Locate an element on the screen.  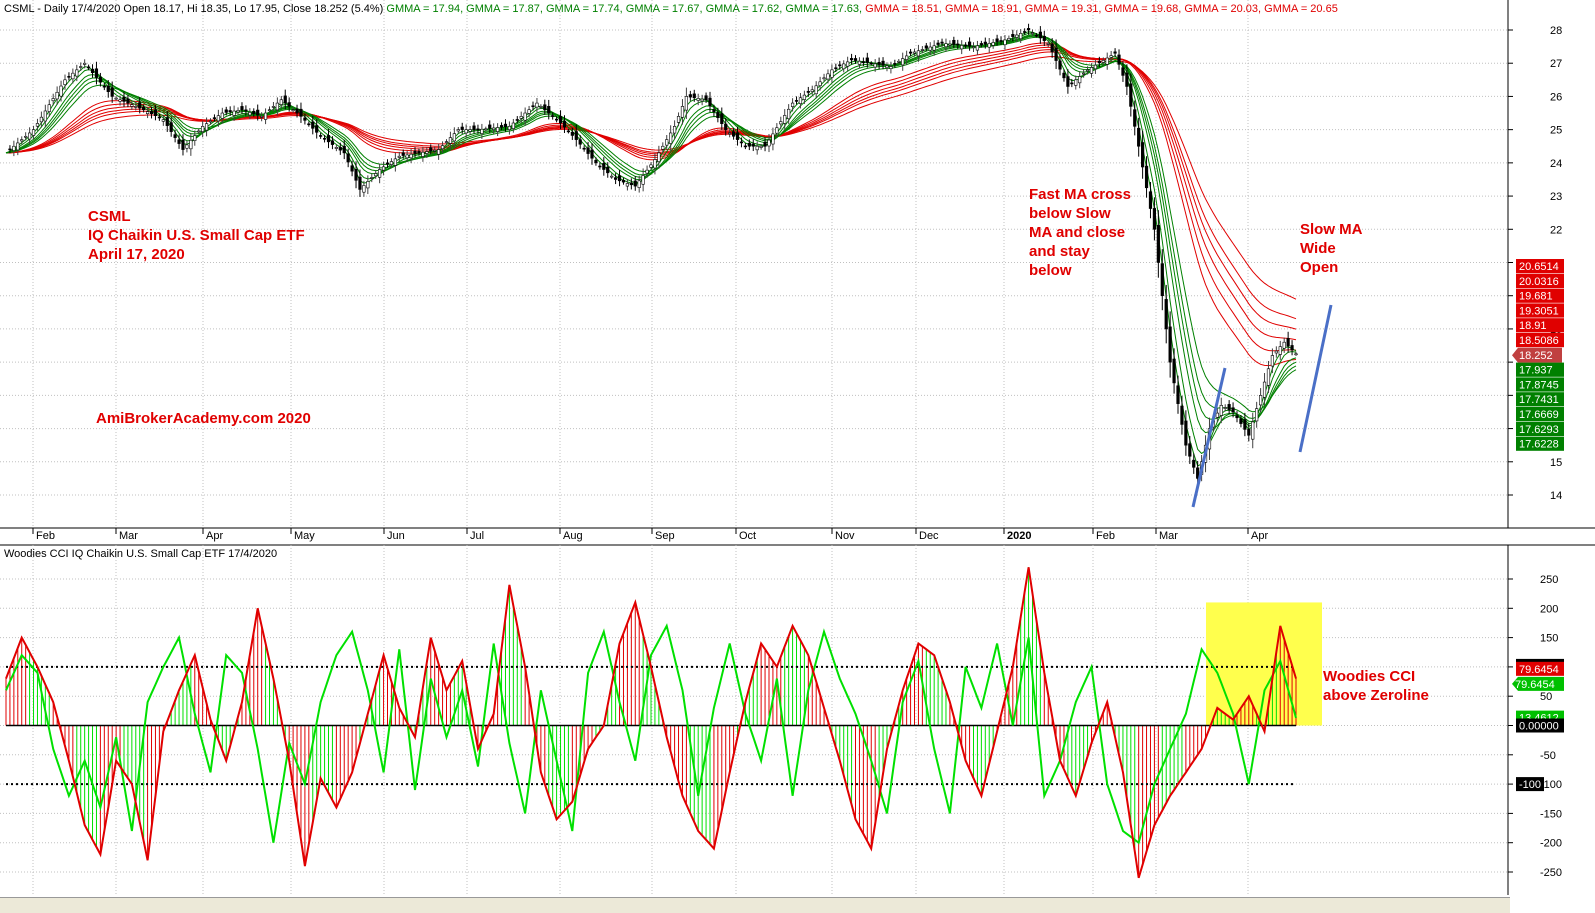
sheet-tabs-bar is located at coordinates (755, 905).